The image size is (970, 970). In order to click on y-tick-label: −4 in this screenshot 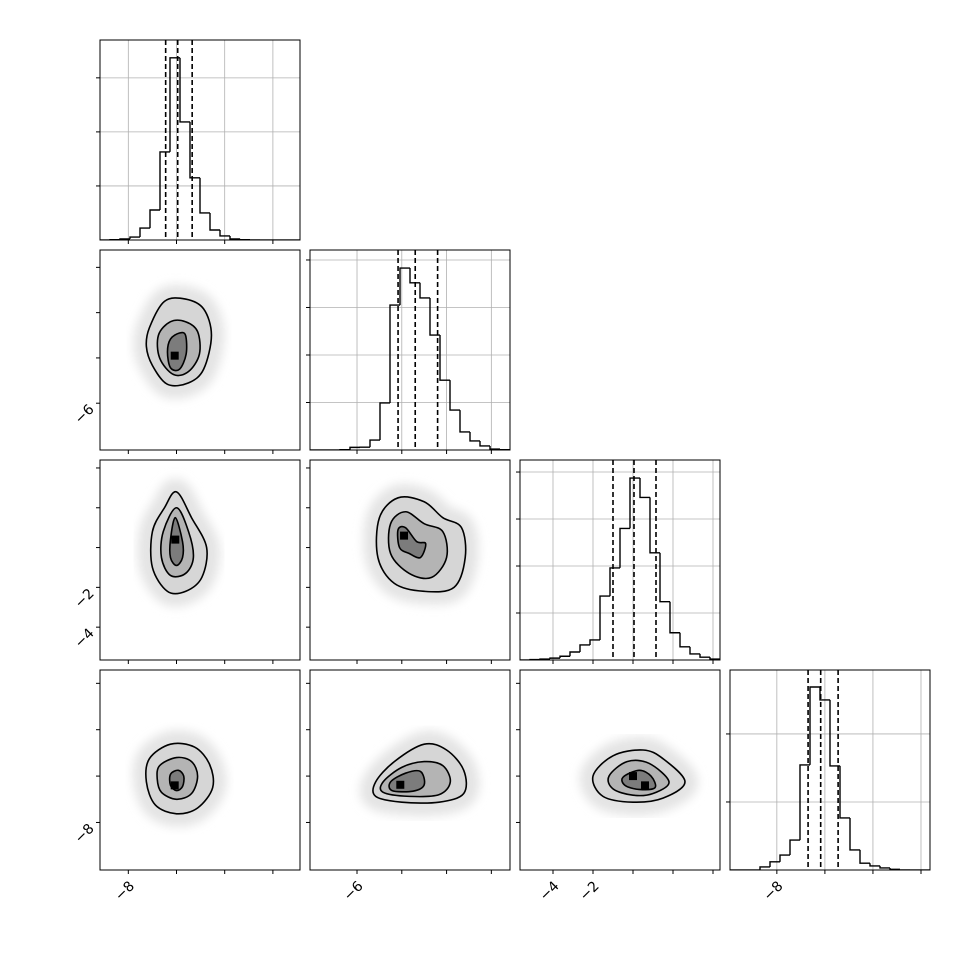, I will do `click(85, 638)`.